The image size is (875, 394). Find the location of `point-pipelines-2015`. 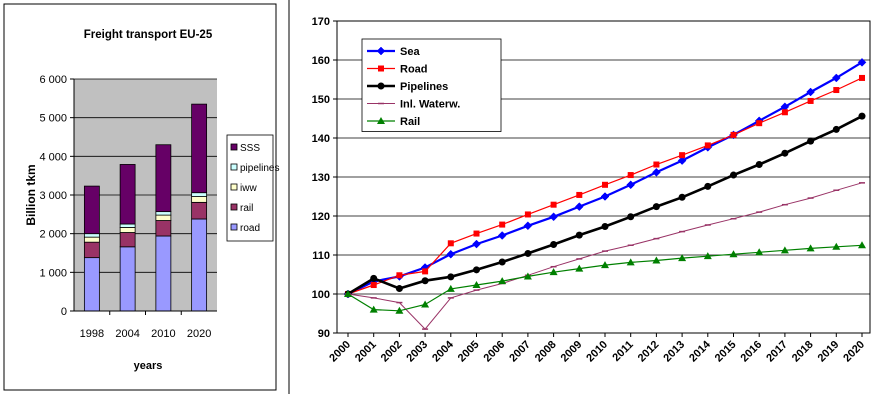

point-pipelines-2015 is located at coordinates (733, 175).